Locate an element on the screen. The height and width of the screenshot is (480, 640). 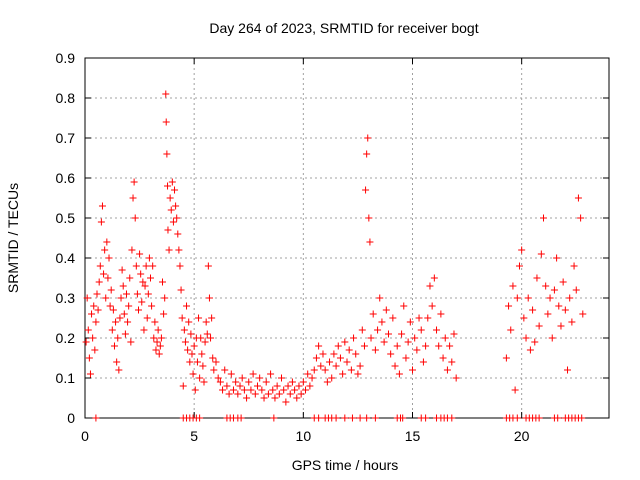
y-tick-label: 0.3 is located at coordinates (66, 298).